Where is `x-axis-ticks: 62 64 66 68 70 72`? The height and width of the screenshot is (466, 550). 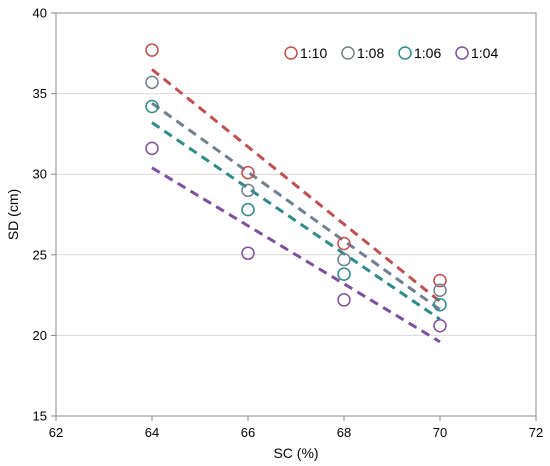 x-axis-ticks: 62 64 66 68 70 72 is located at coordinates (296, 428).